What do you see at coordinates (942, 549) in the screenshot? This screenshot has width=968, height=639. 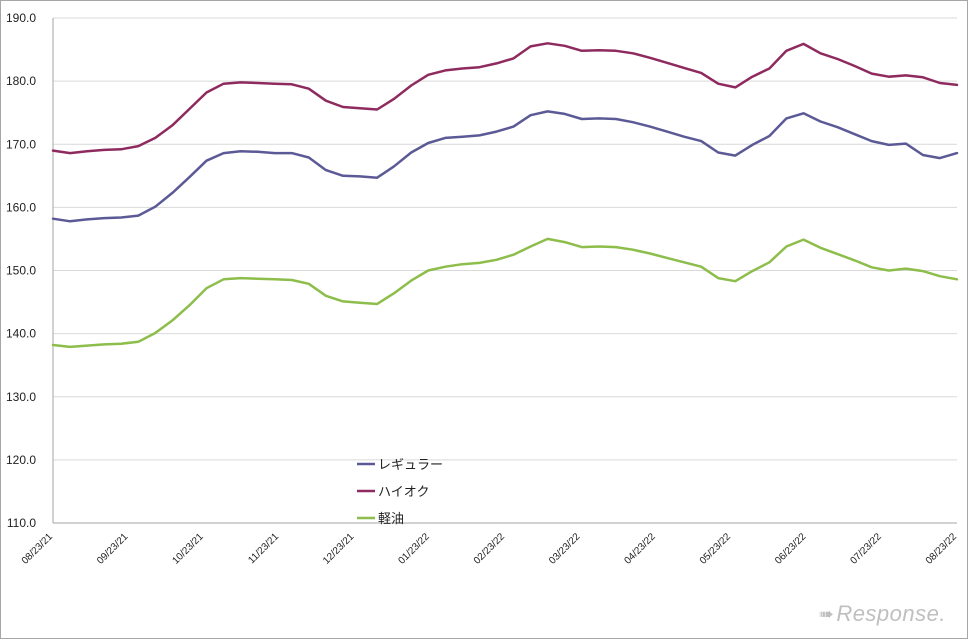 I see `x-tick-label: 08/23/22` at bounding box center [942, 549].